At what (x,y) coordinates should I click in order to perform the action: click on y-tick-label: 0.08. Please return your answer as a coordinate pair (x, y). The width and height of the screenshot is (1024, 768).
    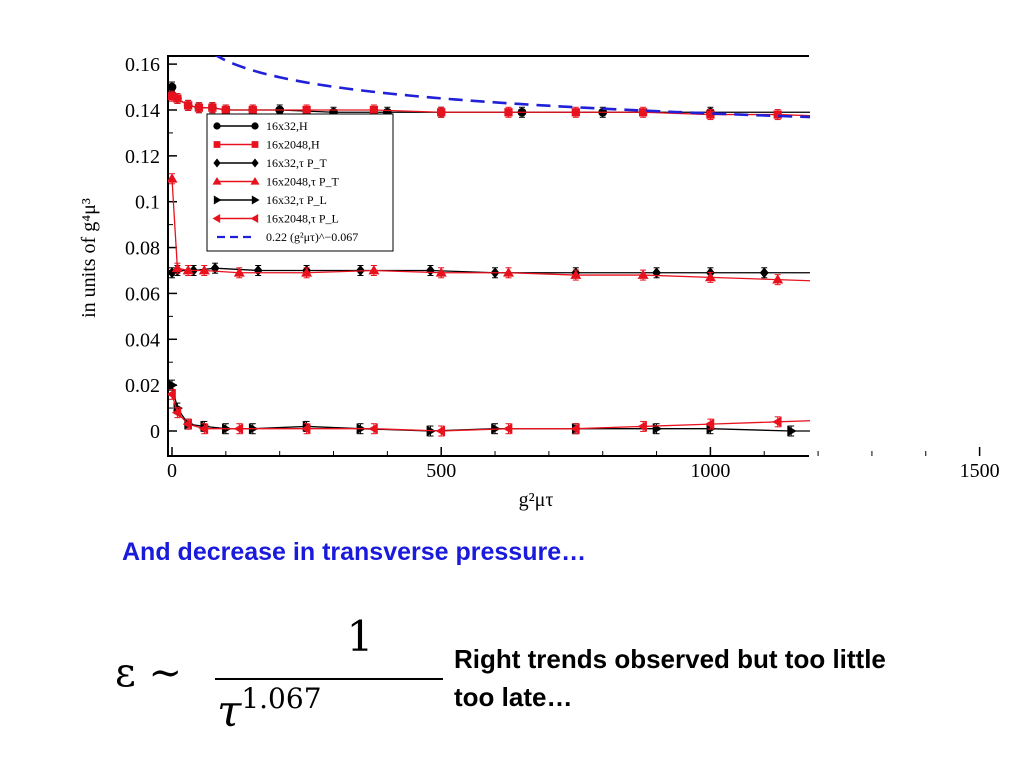
    Looking at the image, I should click on (142, 249).